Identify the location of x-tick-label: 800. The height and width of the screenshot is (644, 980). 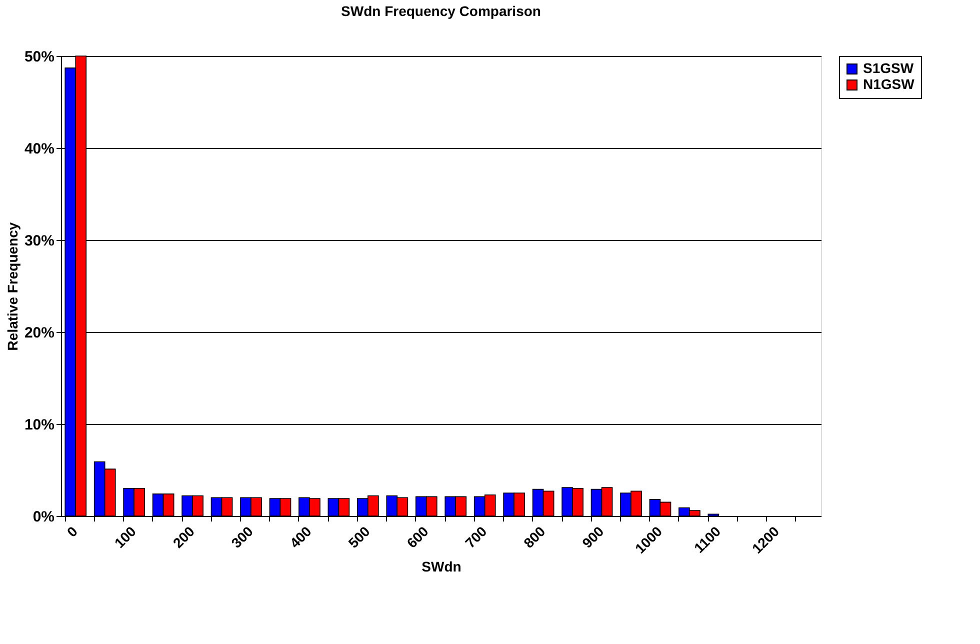
(534, 536).